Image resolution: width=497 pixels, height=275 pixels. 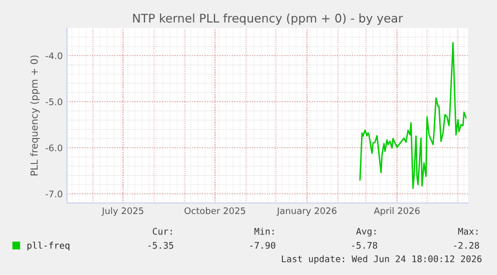 I want to click on text: -2.28, so click(x=467, y=245).